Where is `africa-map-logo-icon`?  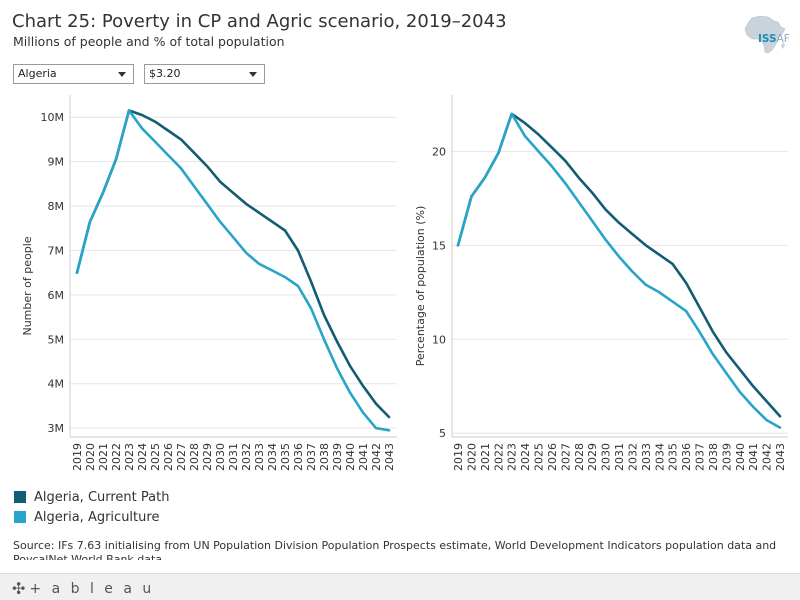 africa-map-logo-icon is located at coordinates (765, 34).